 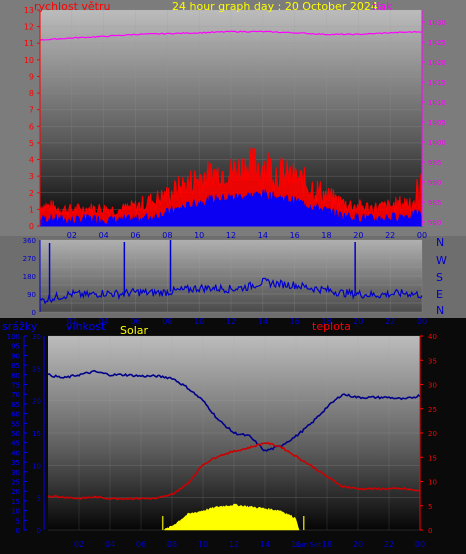 What do you see at coordinates (79, 544) in the screenshot?
I see `lower-x-tick-label: 02` at bounding box center [79, 544].